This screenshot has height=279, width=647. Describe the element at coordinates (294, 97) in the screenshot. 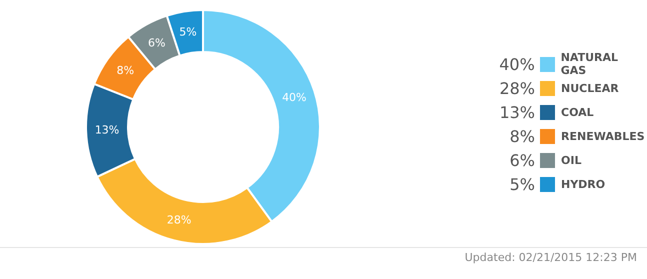

I see `data-label: 40%` at that location.